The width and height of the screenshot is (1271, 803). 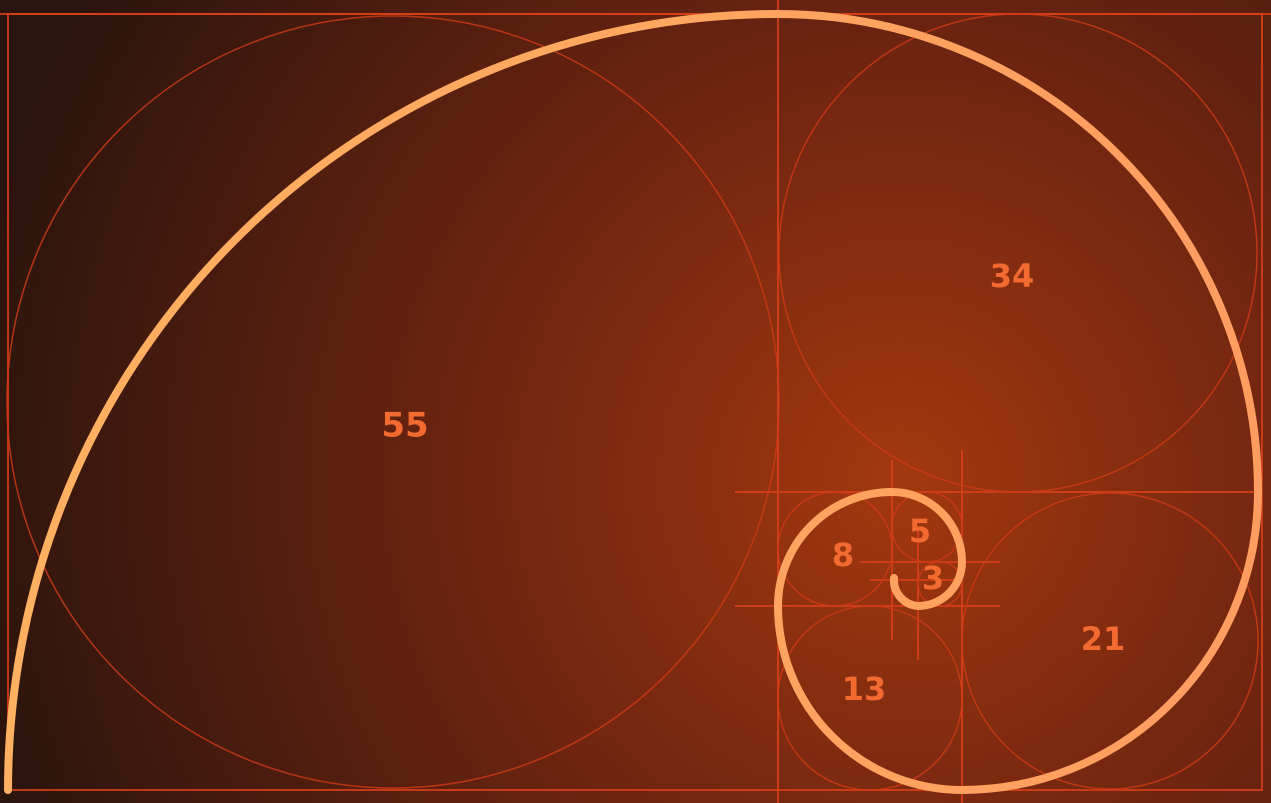 I want to click on square-label: 3, so click(x=933, y=578).